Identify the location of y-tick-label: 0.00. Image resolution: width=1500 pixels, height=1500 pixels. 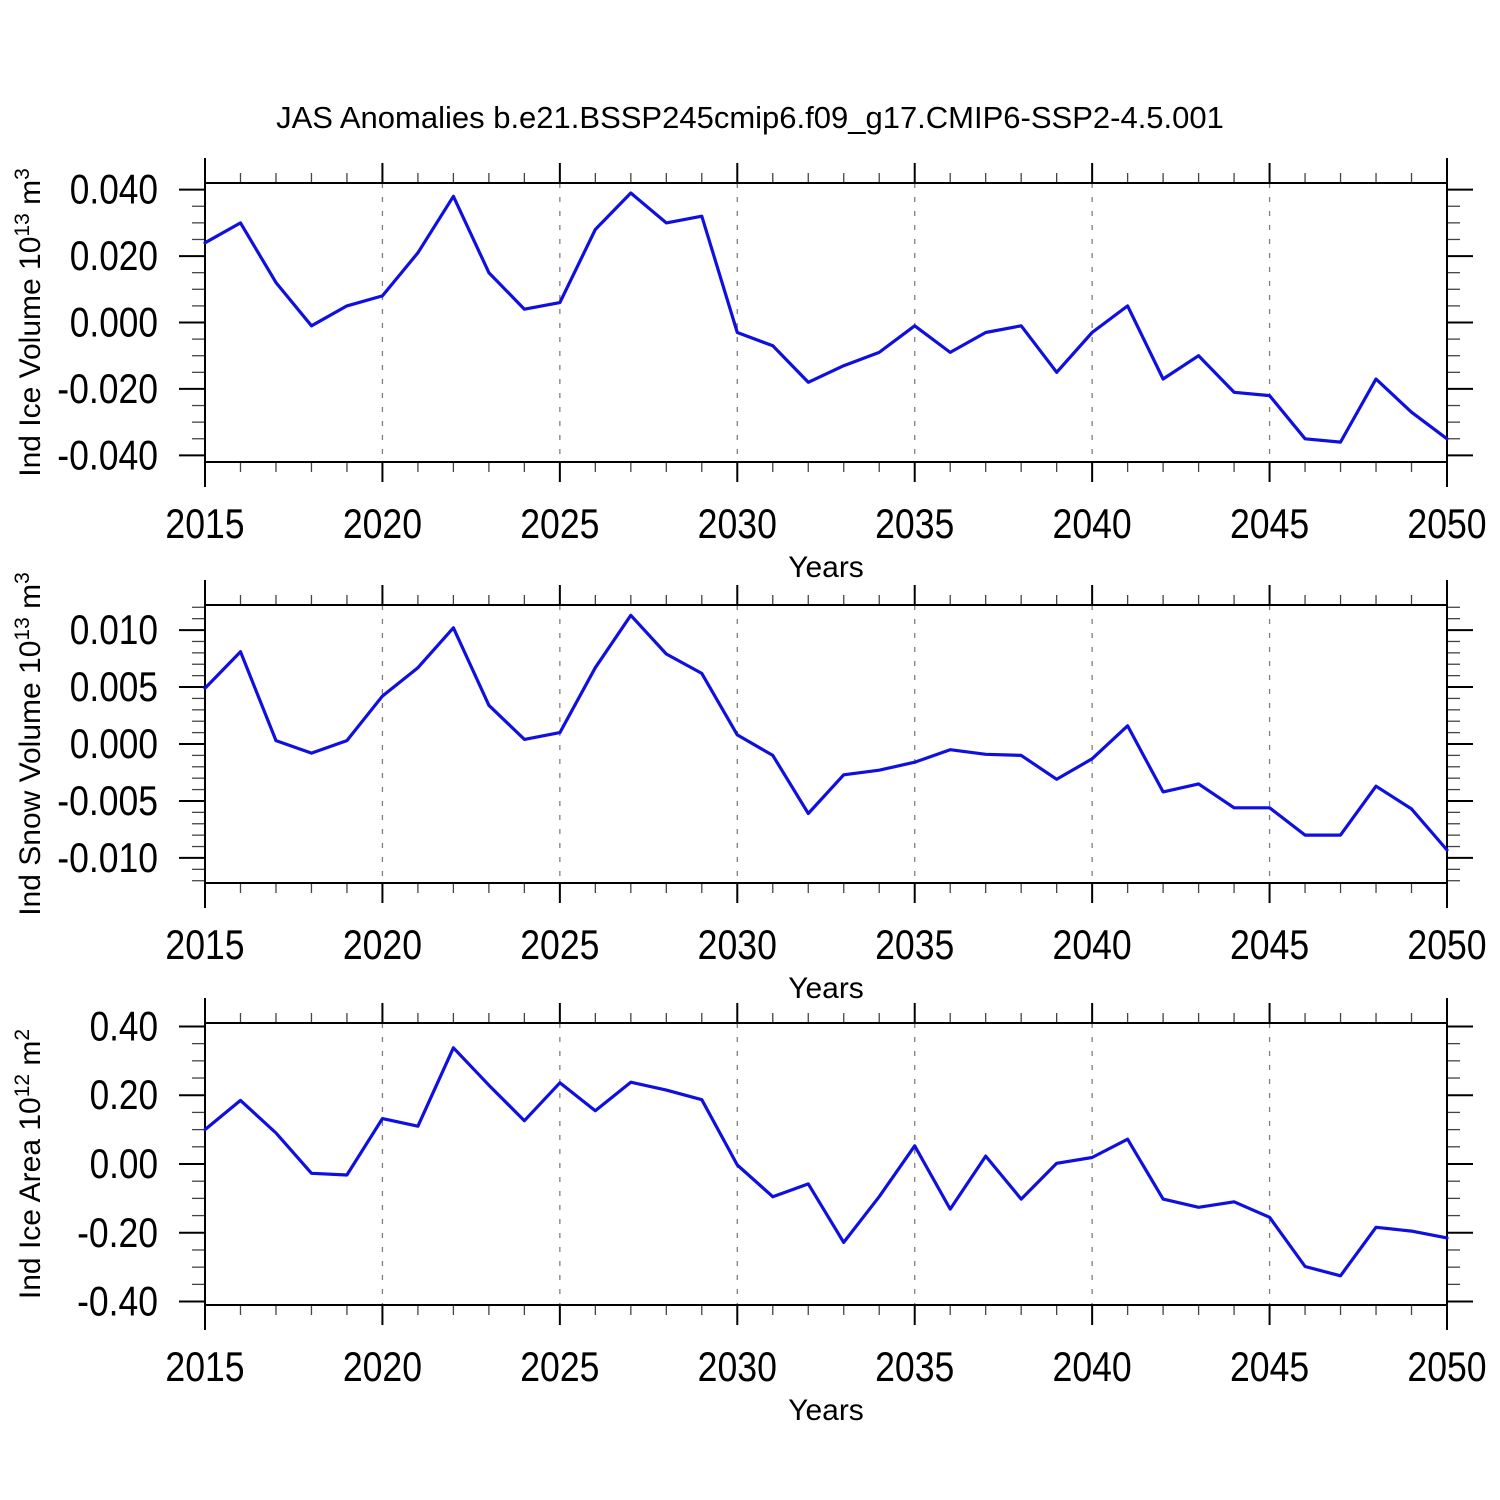
(124, 1163).